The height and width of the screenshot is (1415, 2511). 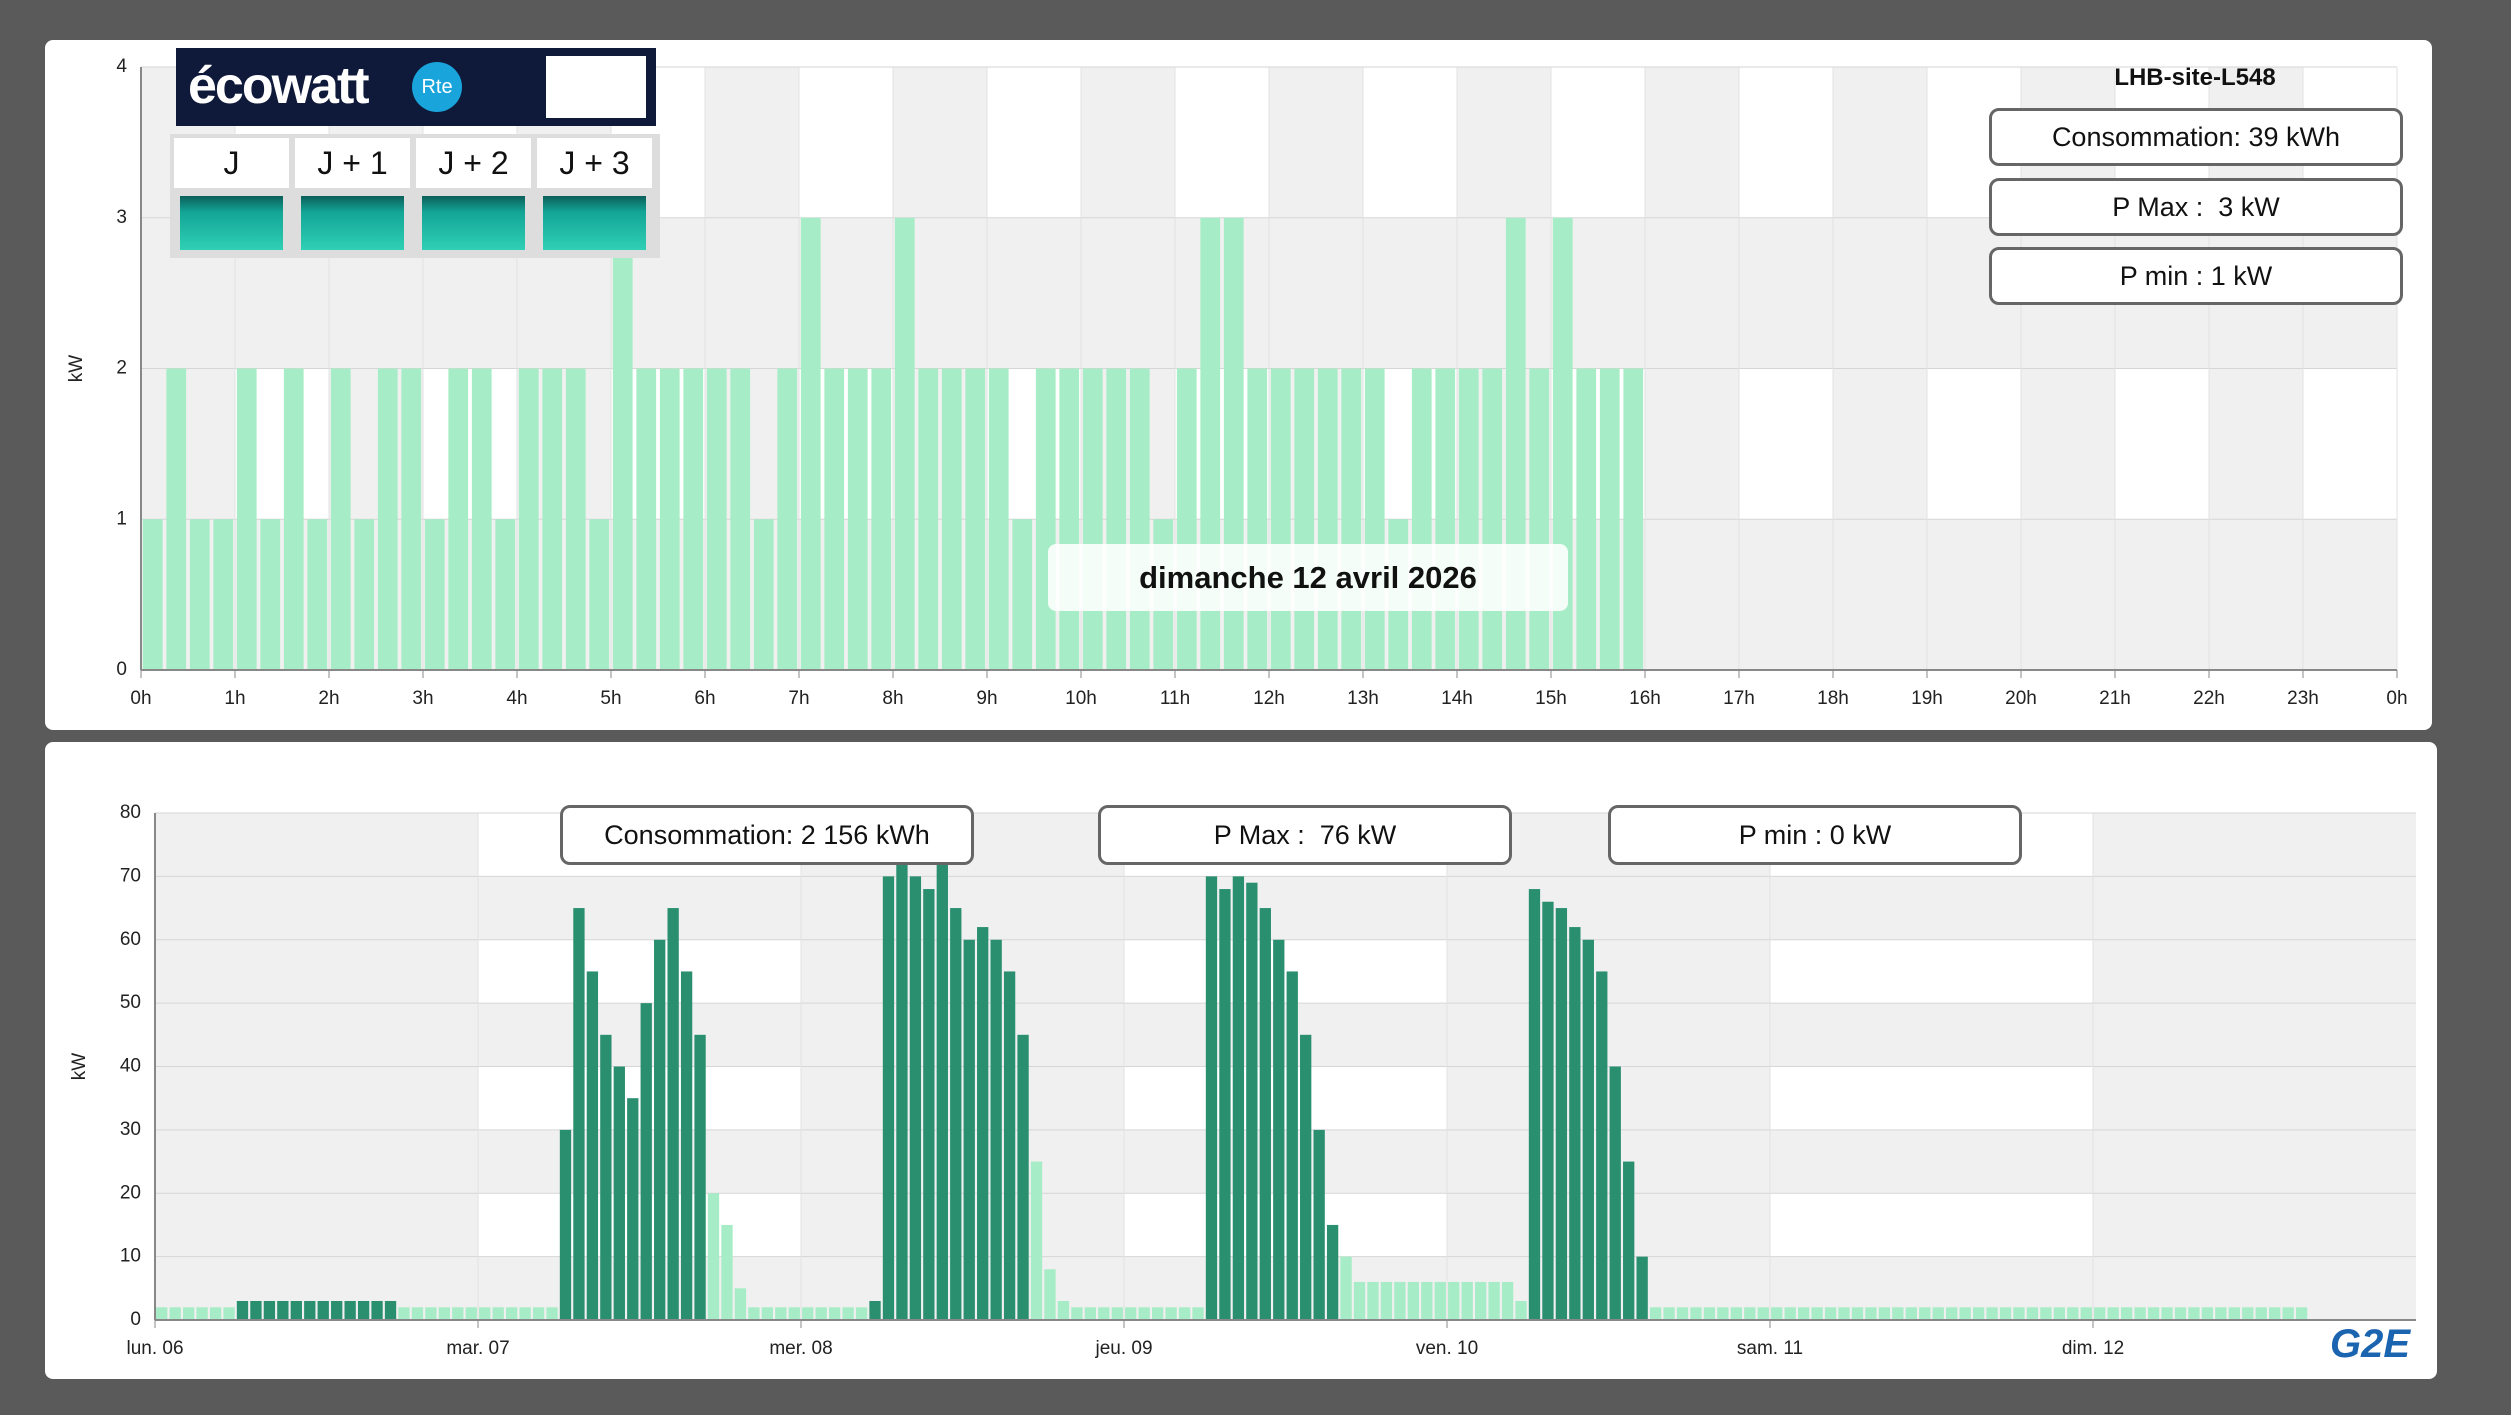 I want to click on date-label: dimanche 12 avril 2026, so click(x=1308, y=577).